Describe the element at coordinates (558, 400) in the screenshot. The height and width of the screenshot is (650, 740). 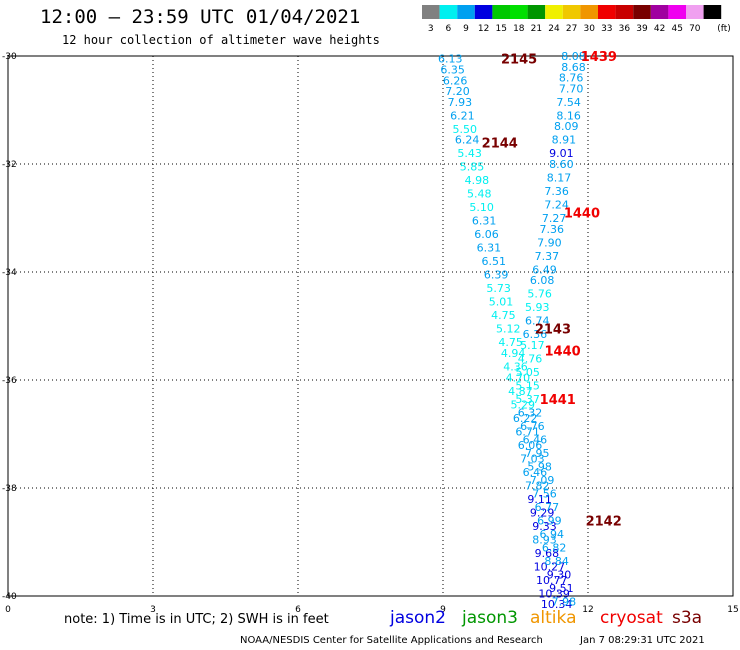
I see `track-label: 1441` at that location.